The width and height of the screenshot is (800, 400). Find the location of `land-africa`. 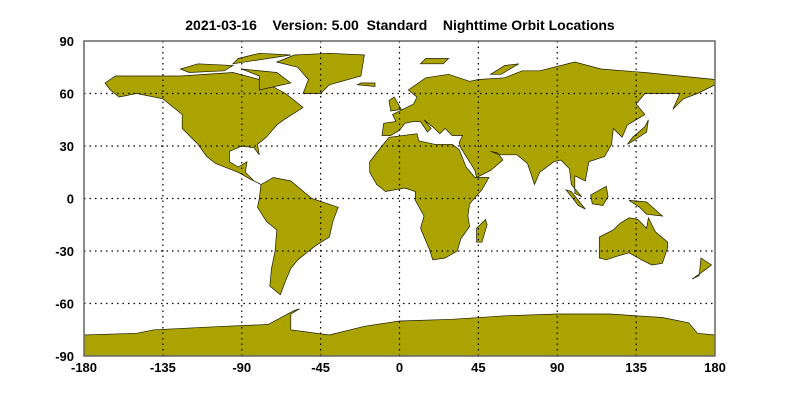

land-africa is located at coordinates (429, 197).